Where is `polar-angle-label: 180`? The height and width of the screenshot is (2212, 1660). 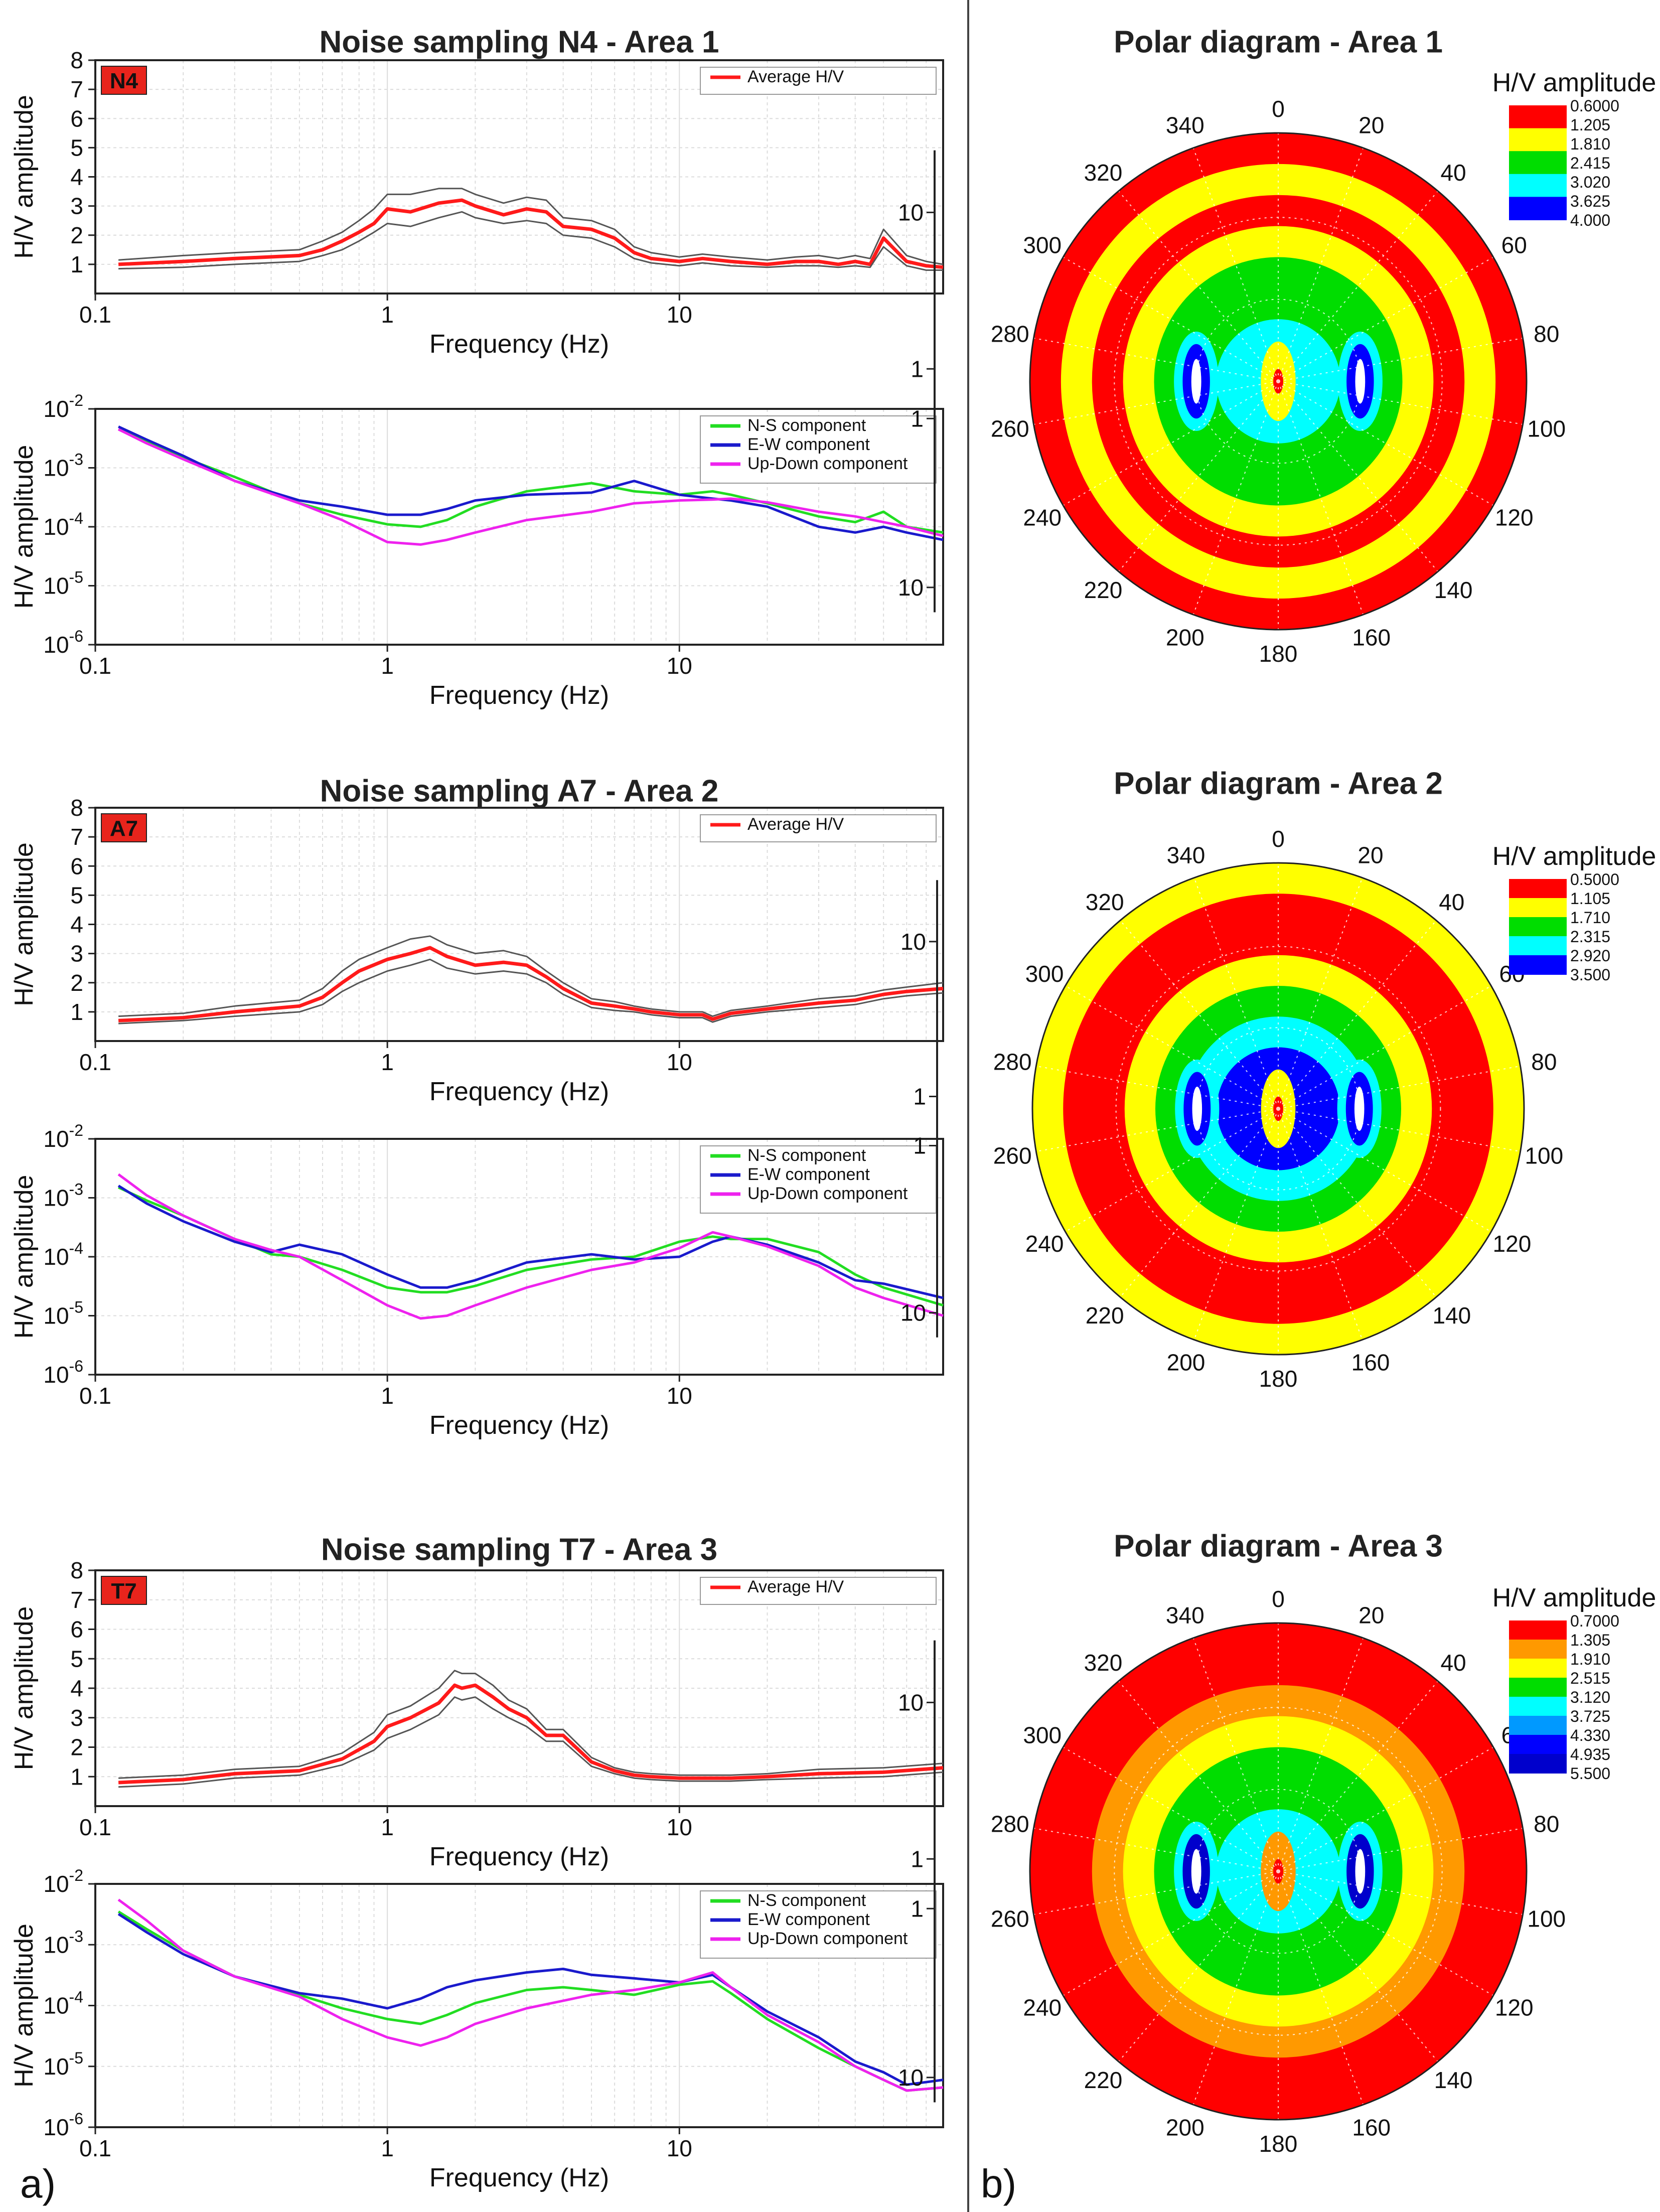
polar-angle-label: 180 is located at coordinates (1278, 654).